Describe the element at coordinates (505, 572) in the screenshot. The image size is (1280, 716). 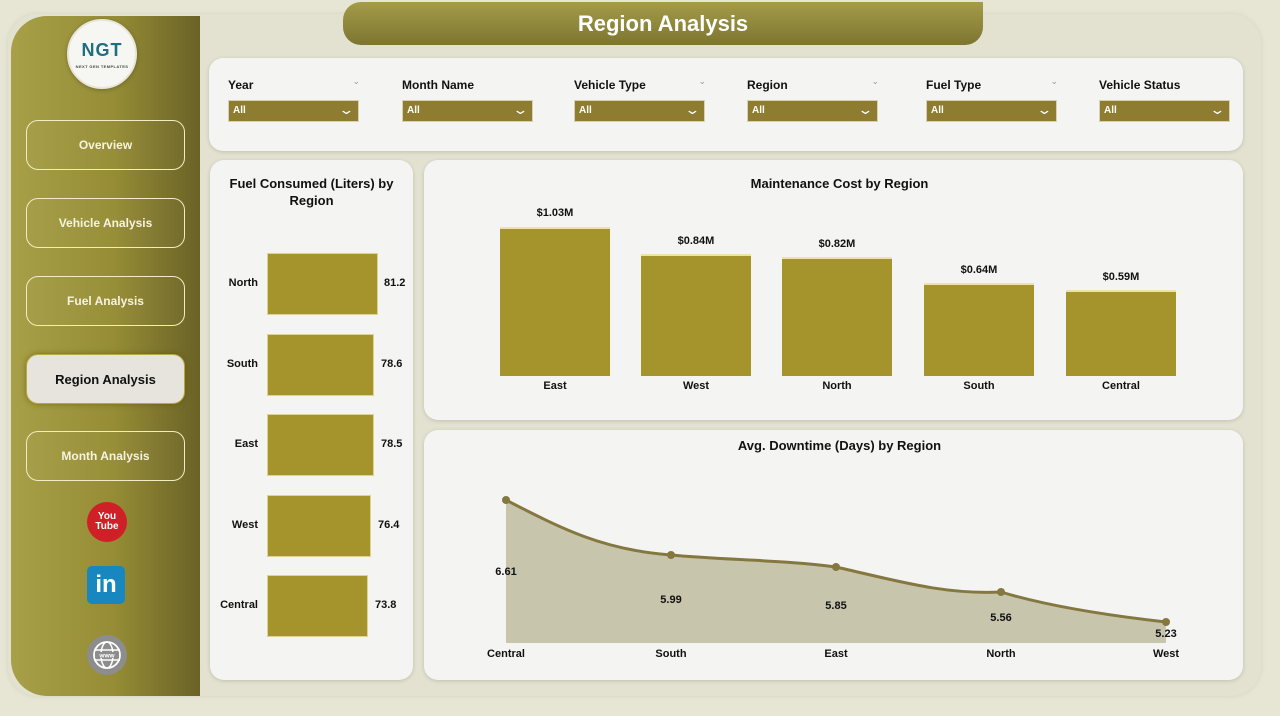
I see `svg-text: 6.61` at that location.